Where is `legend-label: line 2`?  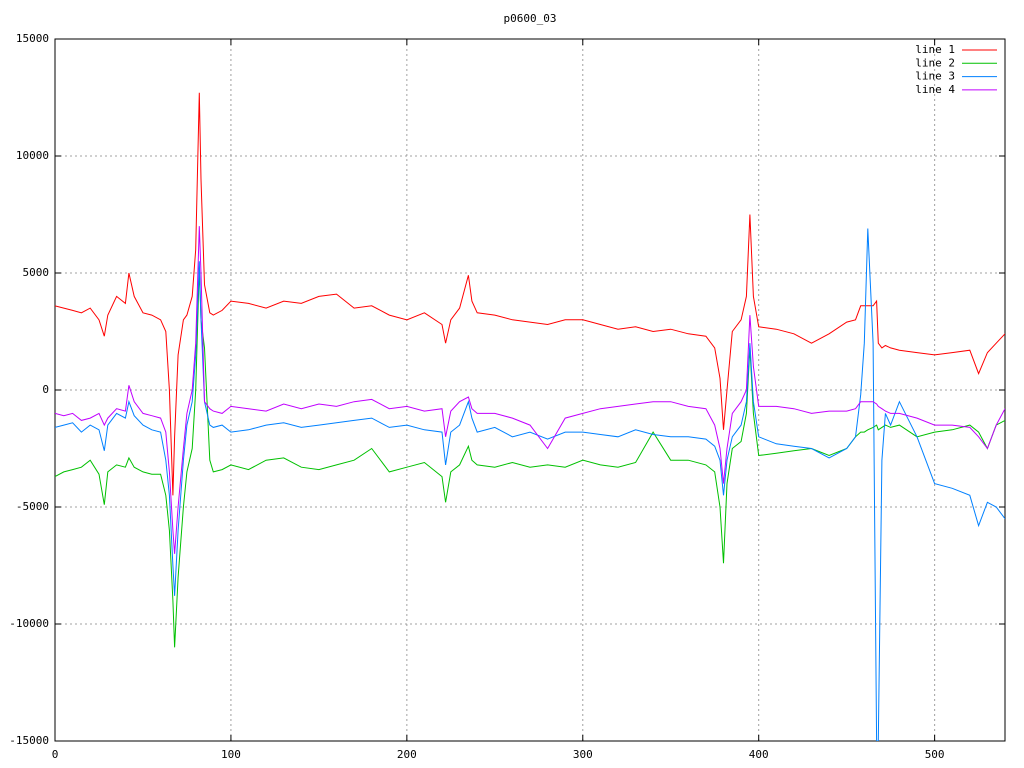 legend-label: line 2 is located at coordinates (935, 62).